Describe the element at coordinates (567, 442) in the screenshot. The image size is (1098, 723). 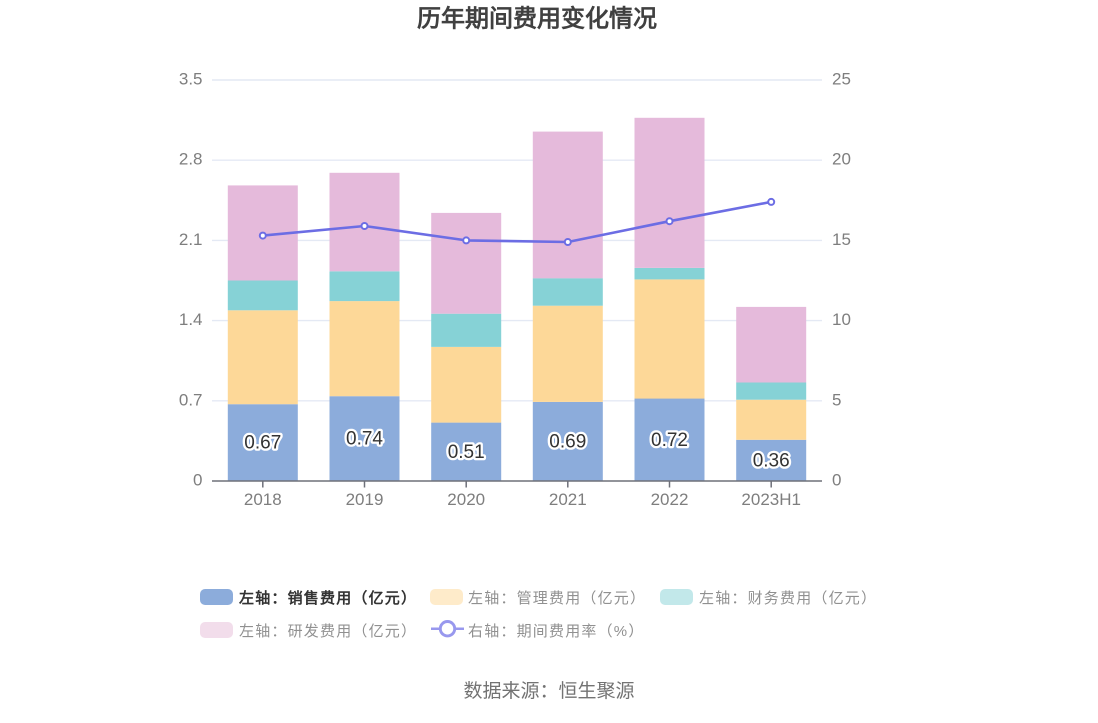
I see `svg-text: 0.69` at that location.